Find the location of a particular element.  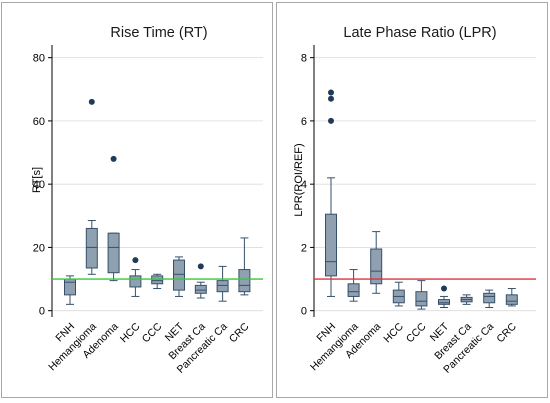

y-axis: 0 2 4 6 8 is located at coordinates (308, 181).